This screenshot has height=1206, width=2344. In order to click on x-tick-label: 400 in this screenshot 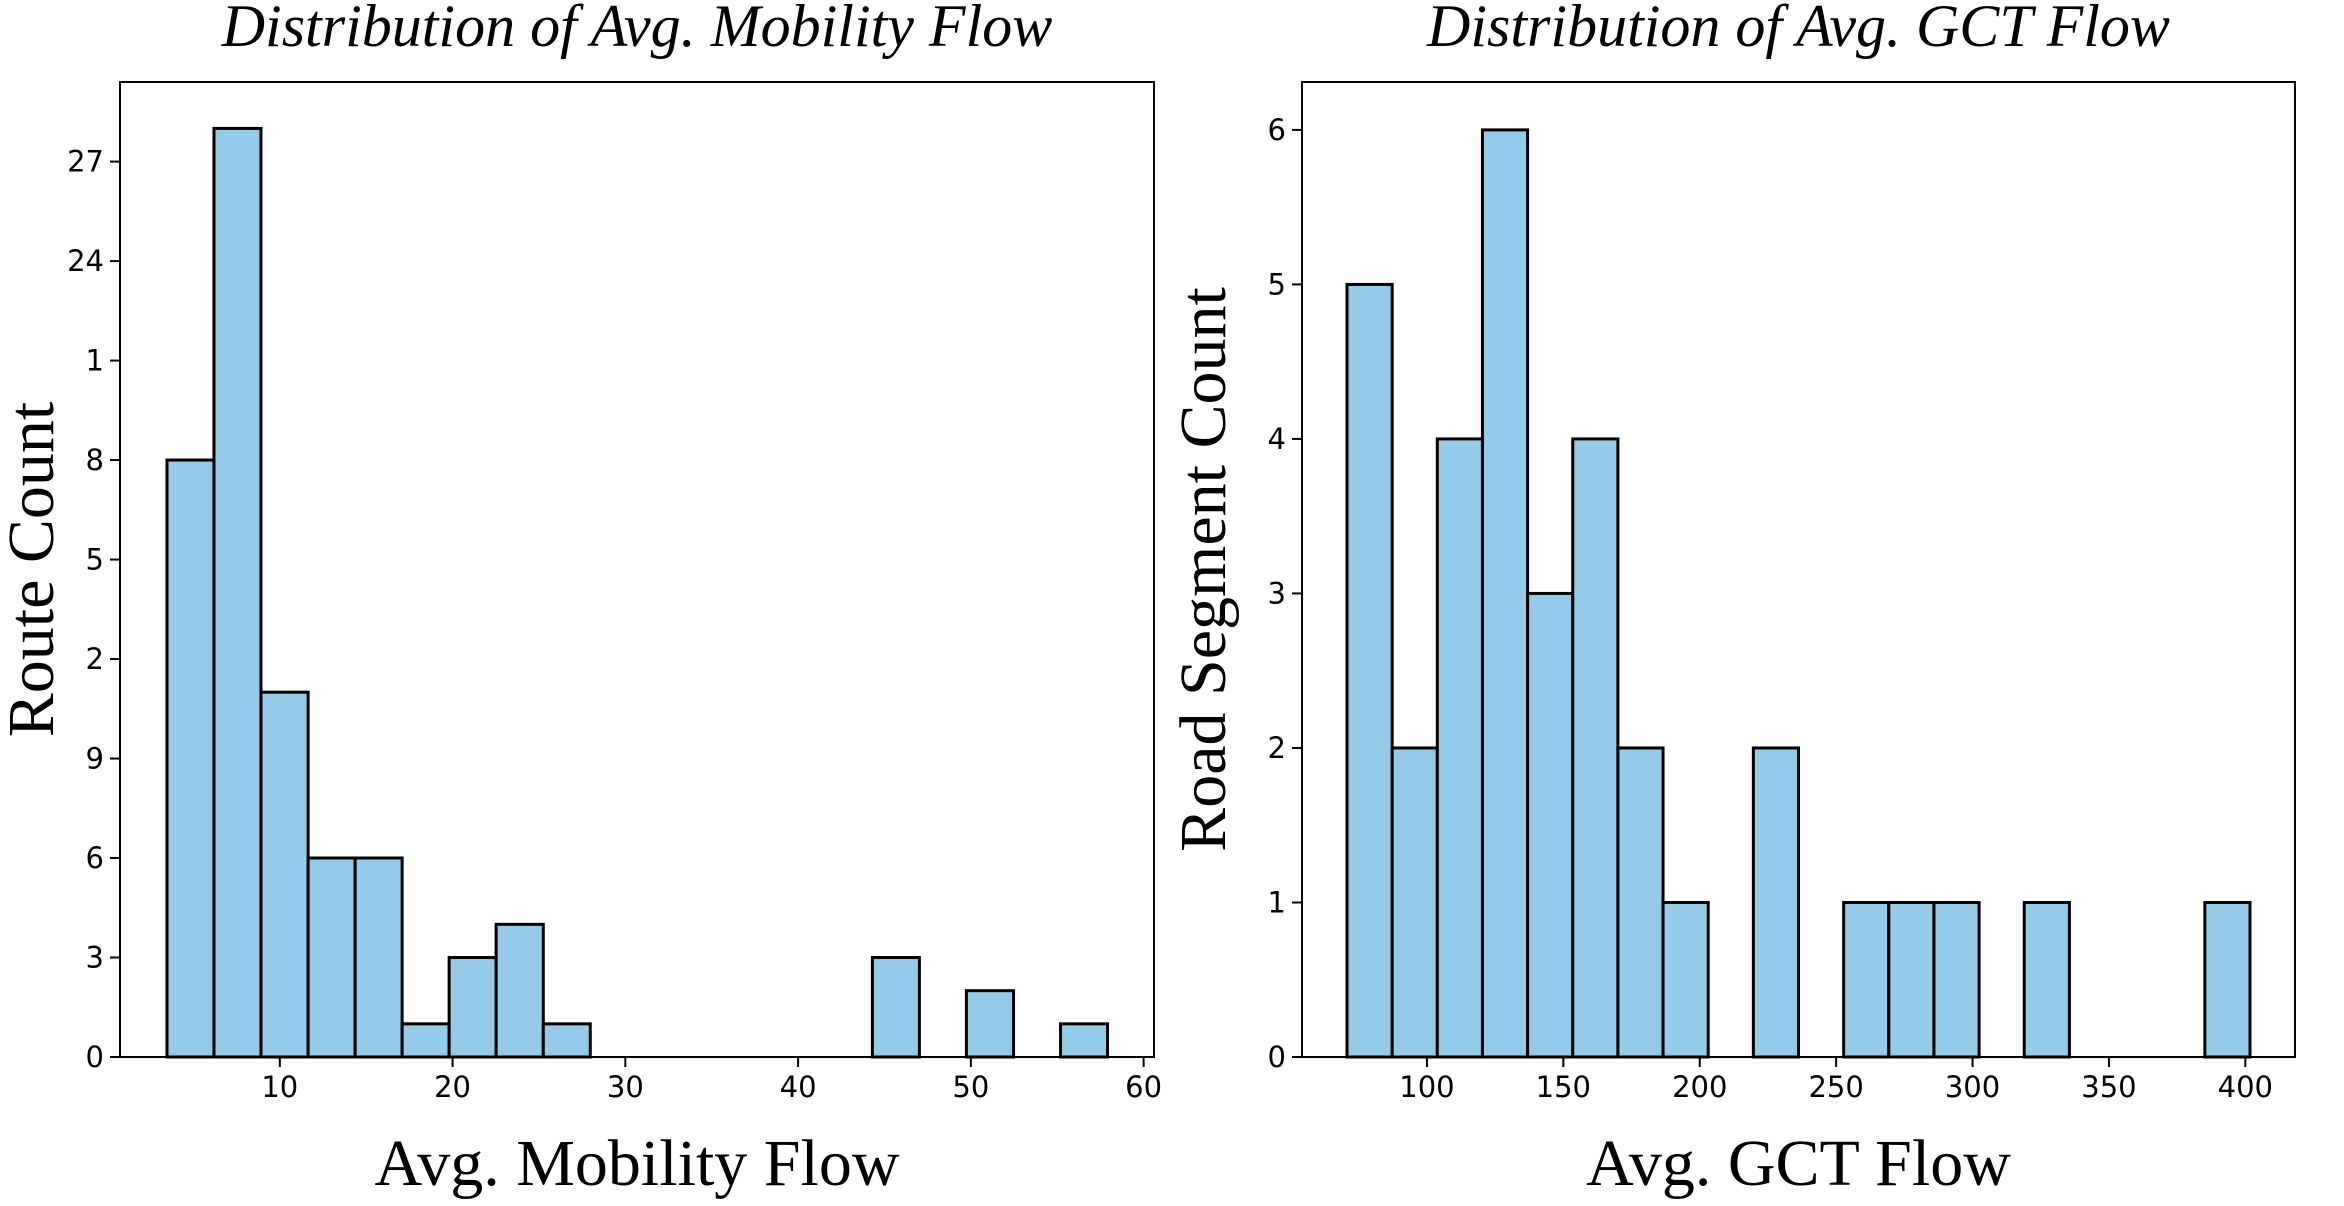, I will do `click(2245, 1087)`.